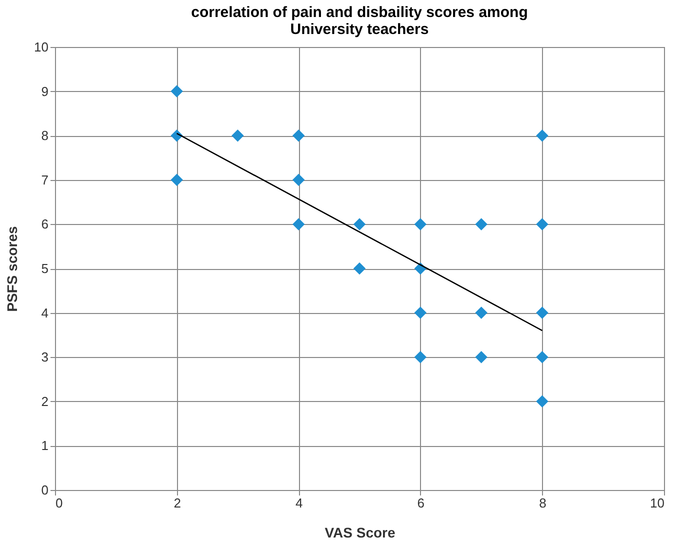 The height and width of the screenshot is (552, 678). What do you see at coordinates (41, 47) in the screenshot?
I see `y-tick-label: 10` at bounding box center [41, 47].